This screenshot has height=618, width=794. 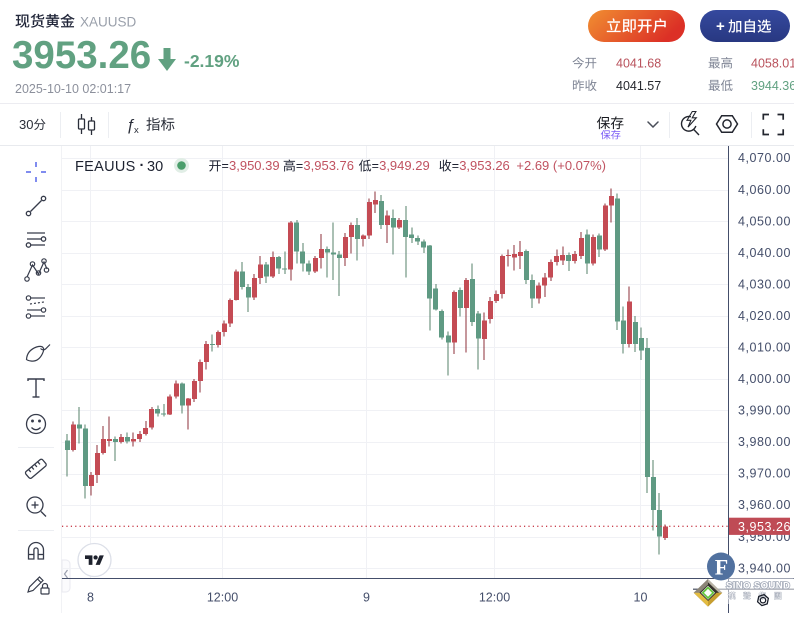 What do you see at coordinates (764, 442) in the screenshot?
I see `svg-text: 3,980.00` at bounding box center [764, 442].